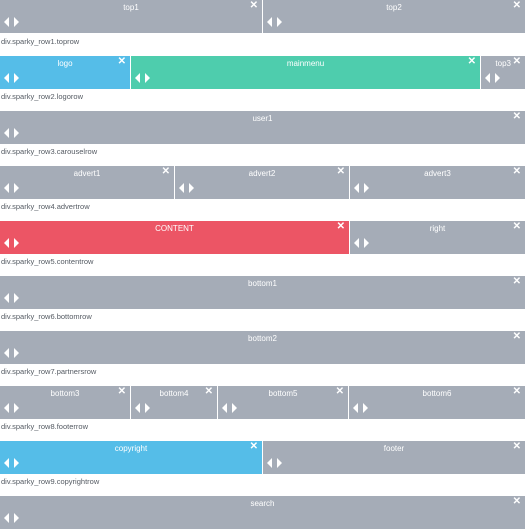  I want to click on module-logo: logo ✕, so click(65, 72).